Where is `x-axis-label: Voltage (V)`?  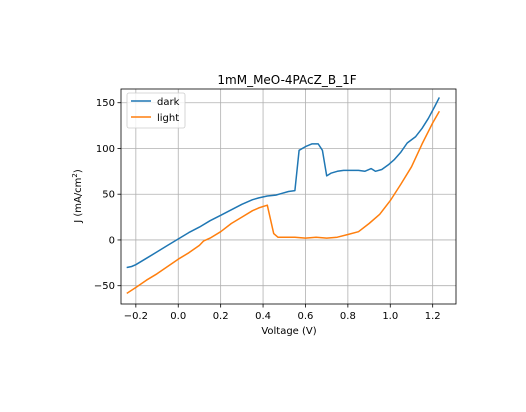 x-axis-label: Voltage (V) is located at coordinates (288, 331).